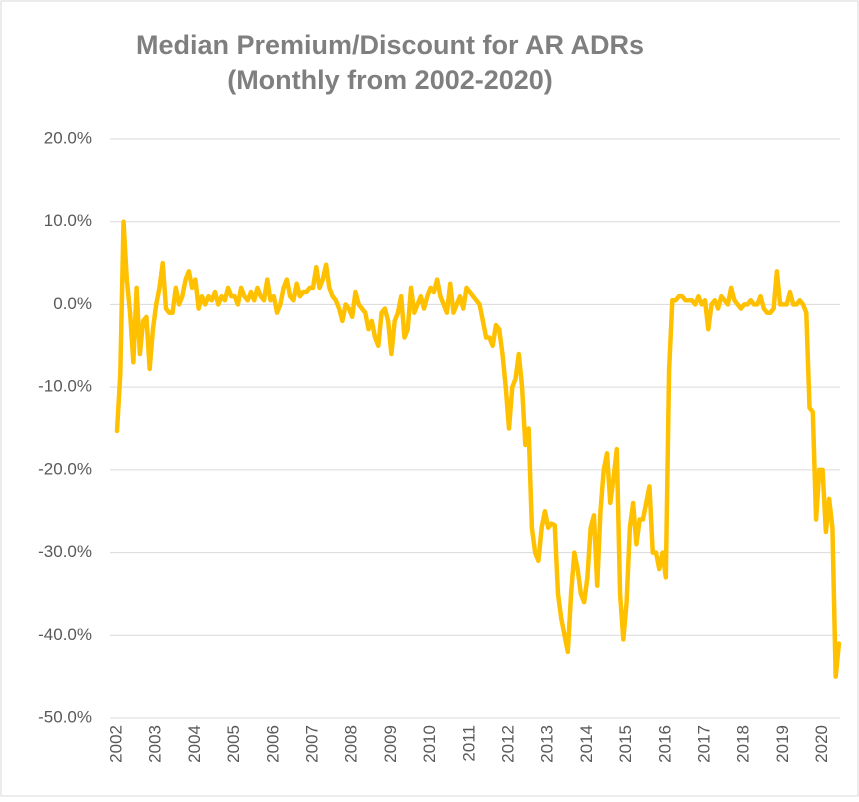 This screenshot has width=859, height=802. What do you see at coordinates (586, 744) in the screenshot?
I see `x-tick-label: 2014` at bounding box center [586, 744].